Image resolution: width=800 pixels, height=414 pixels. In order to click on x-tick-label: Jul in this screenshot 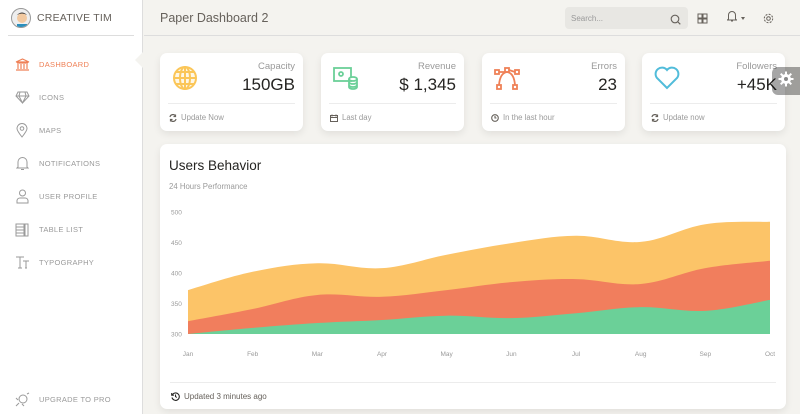, I will do `click(576, 354)`.